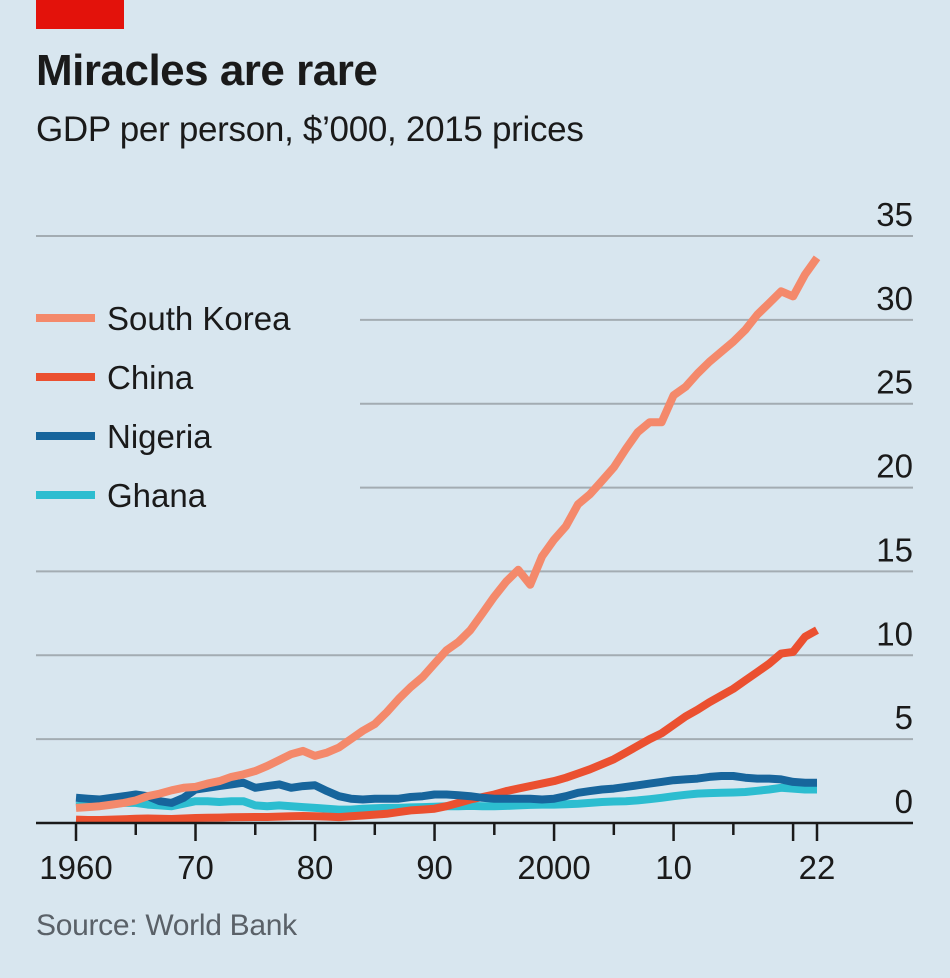 This screenshot has height=978, width=950. What do you see at coordinates (894, 382) in the screenshot?
I see `y-tick-label: 25` at bounding box center [894, 382].